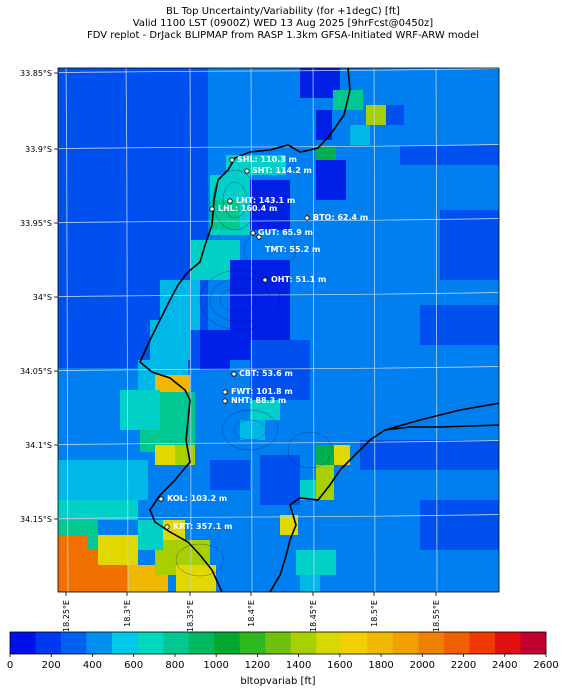 The image size is (566, 692). I want to click on station-shl: SHL: 110.3 m, so click(263, 159).